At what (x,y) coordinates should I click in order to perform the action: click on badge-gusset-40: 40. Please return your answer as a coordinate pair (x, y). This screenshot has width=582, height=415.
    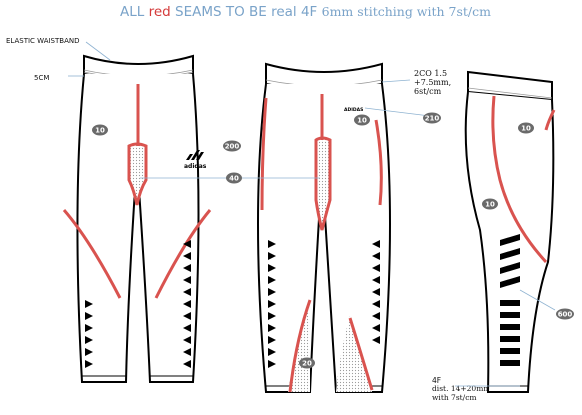
    Looking at the image, I should click on (234, 178).